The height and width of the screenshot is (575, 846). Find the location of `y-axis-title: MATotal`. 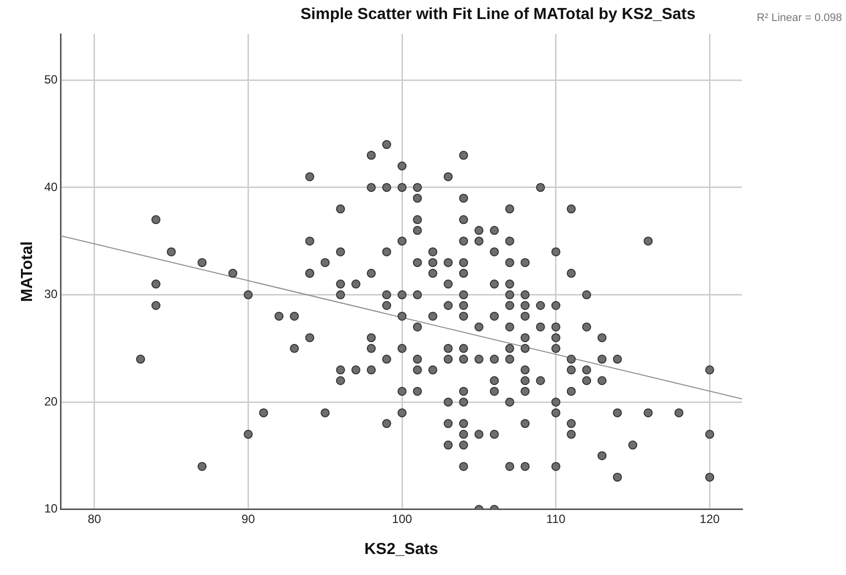

y-axis-title: MATotal is located at coordinates (27, 271).